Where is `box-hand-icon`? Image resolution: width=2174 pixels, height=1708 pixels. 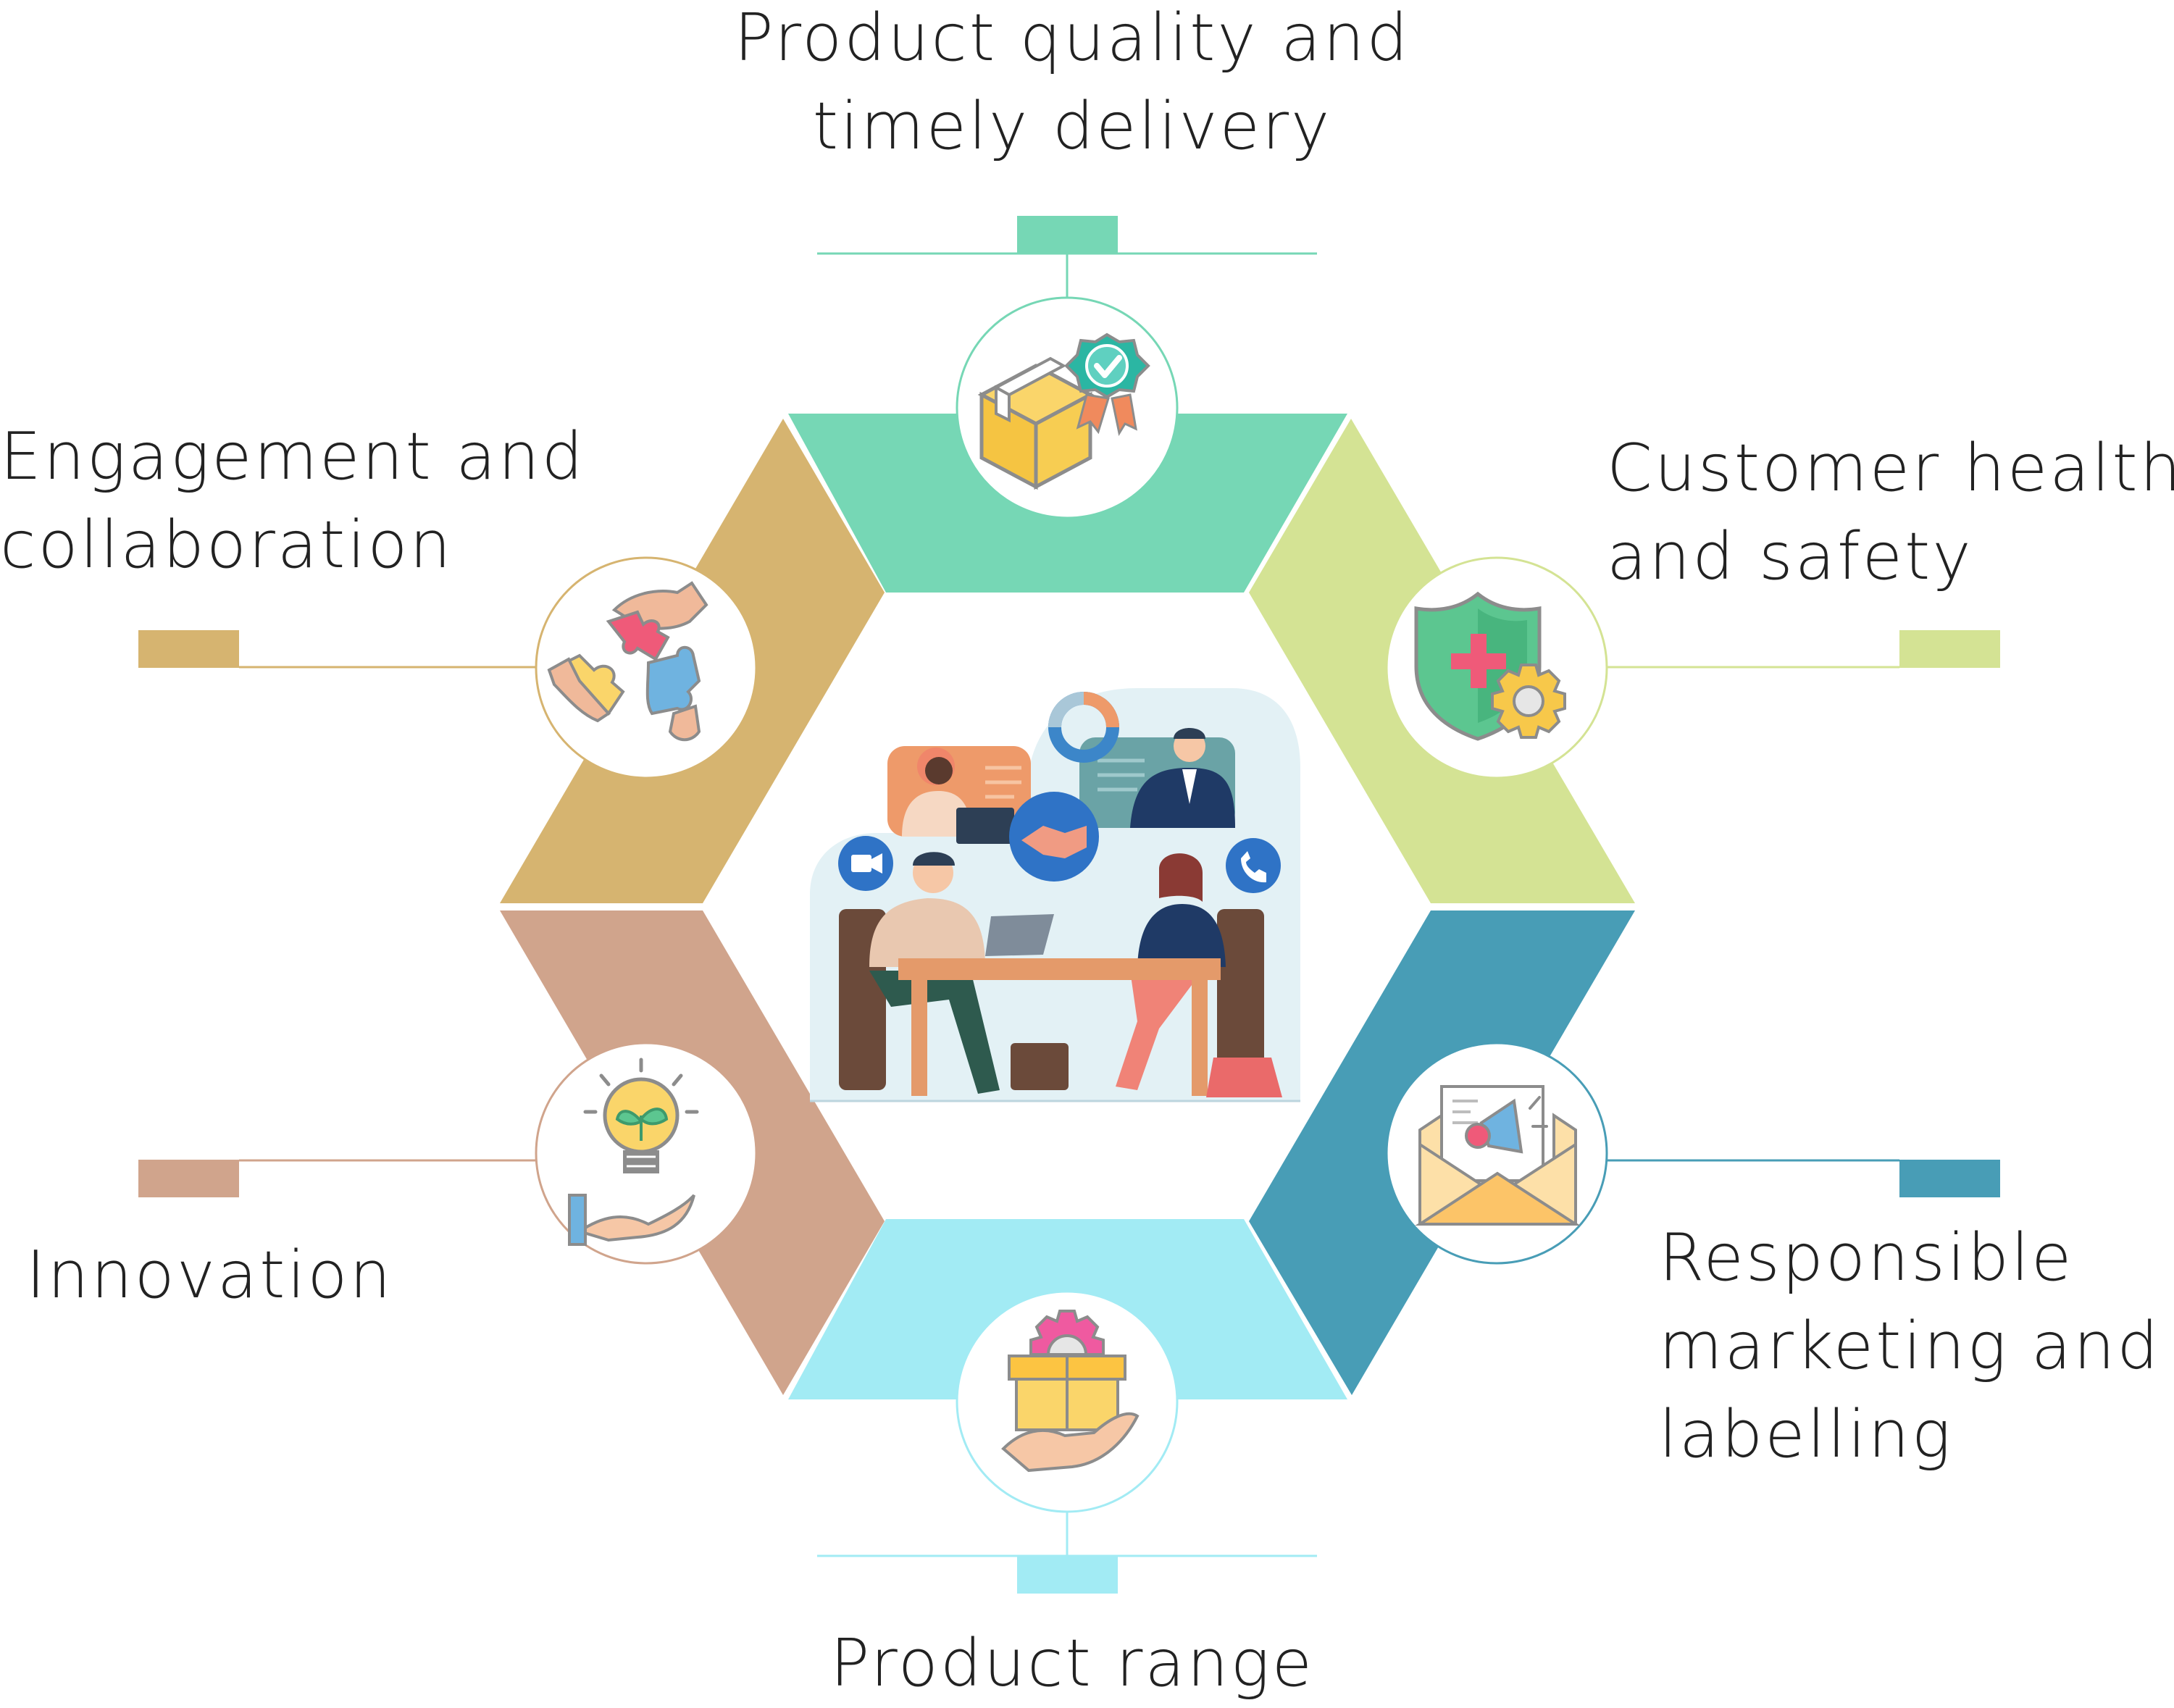
box-hand-icon is located at coordinates (1070, 1392).